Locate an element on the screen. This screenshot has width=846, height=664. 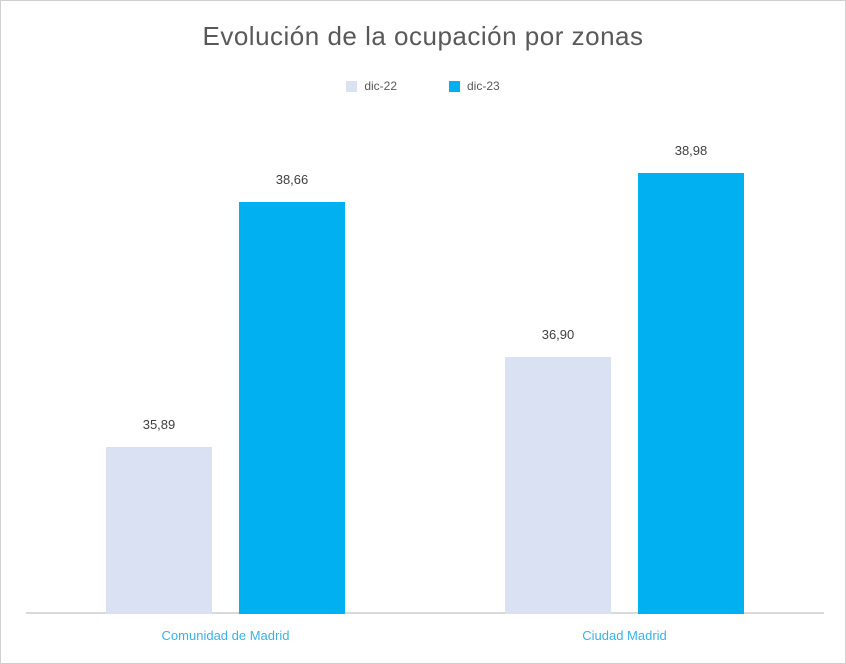
legend-item-dic-22: dic-22 is located at coordinates (371, 86).